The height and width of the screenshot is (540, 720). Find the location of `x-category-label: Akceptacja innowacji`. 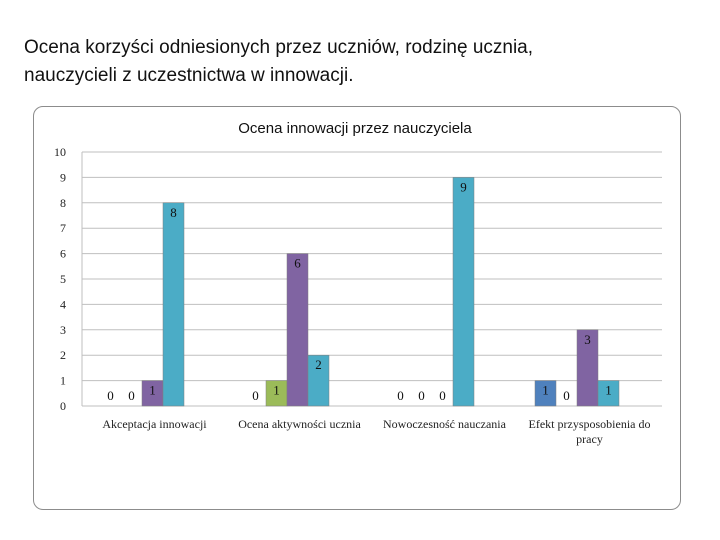

x-category-label: Akceptacja innowacji is located at coordinates (154, 424).